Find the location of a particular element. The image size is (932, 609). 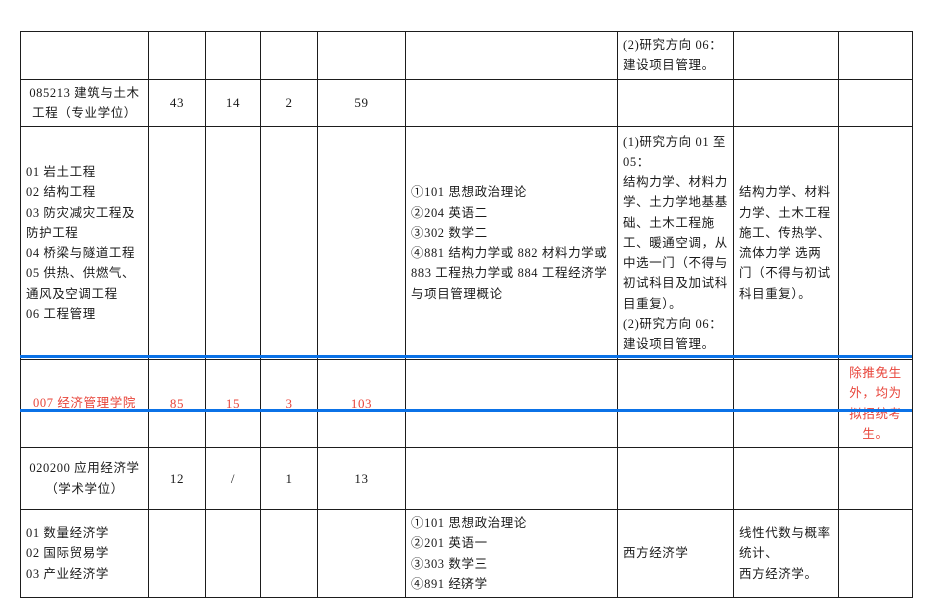

cell-additional-subjects: 线性代数与概率统计、 西方经济学。 is located at coordinates (786, 553).